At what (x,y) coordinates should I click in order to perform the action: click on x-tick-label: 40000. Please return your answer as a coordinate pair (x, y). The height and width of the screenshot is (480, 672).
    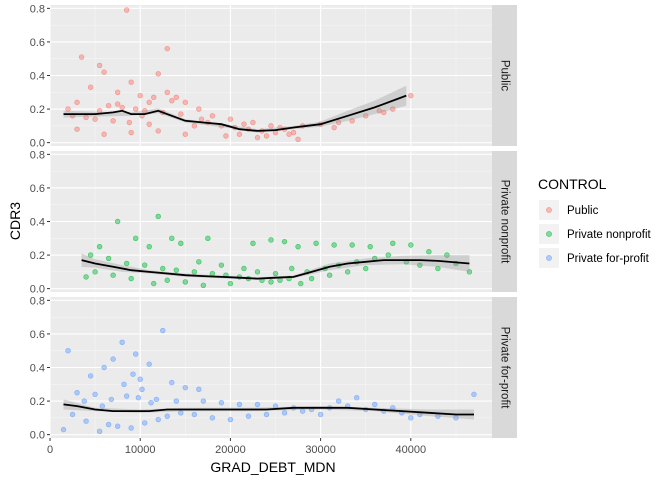
    Looking at the image, I should click on (411, 450).